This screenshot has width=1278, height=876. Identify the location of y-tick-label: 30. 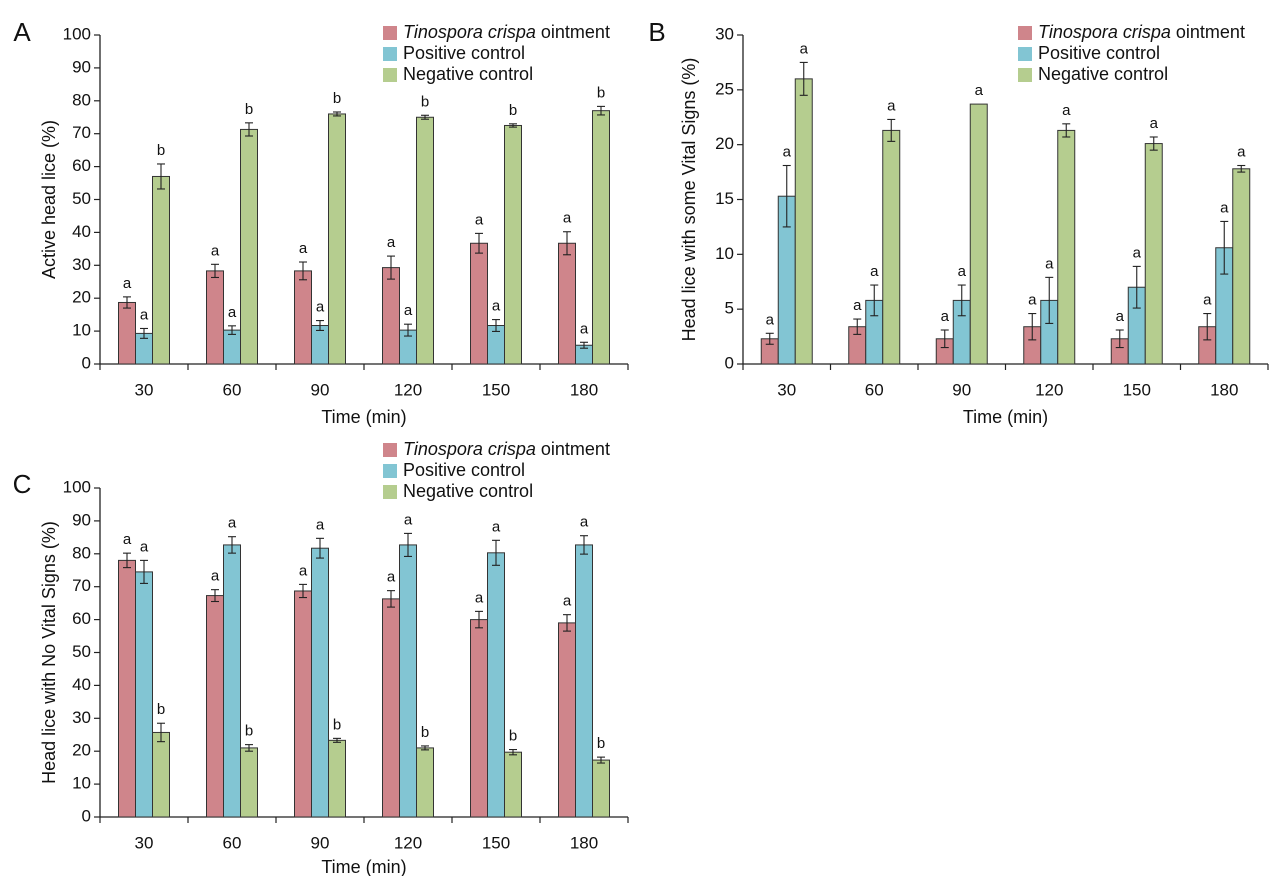
(81, 264).